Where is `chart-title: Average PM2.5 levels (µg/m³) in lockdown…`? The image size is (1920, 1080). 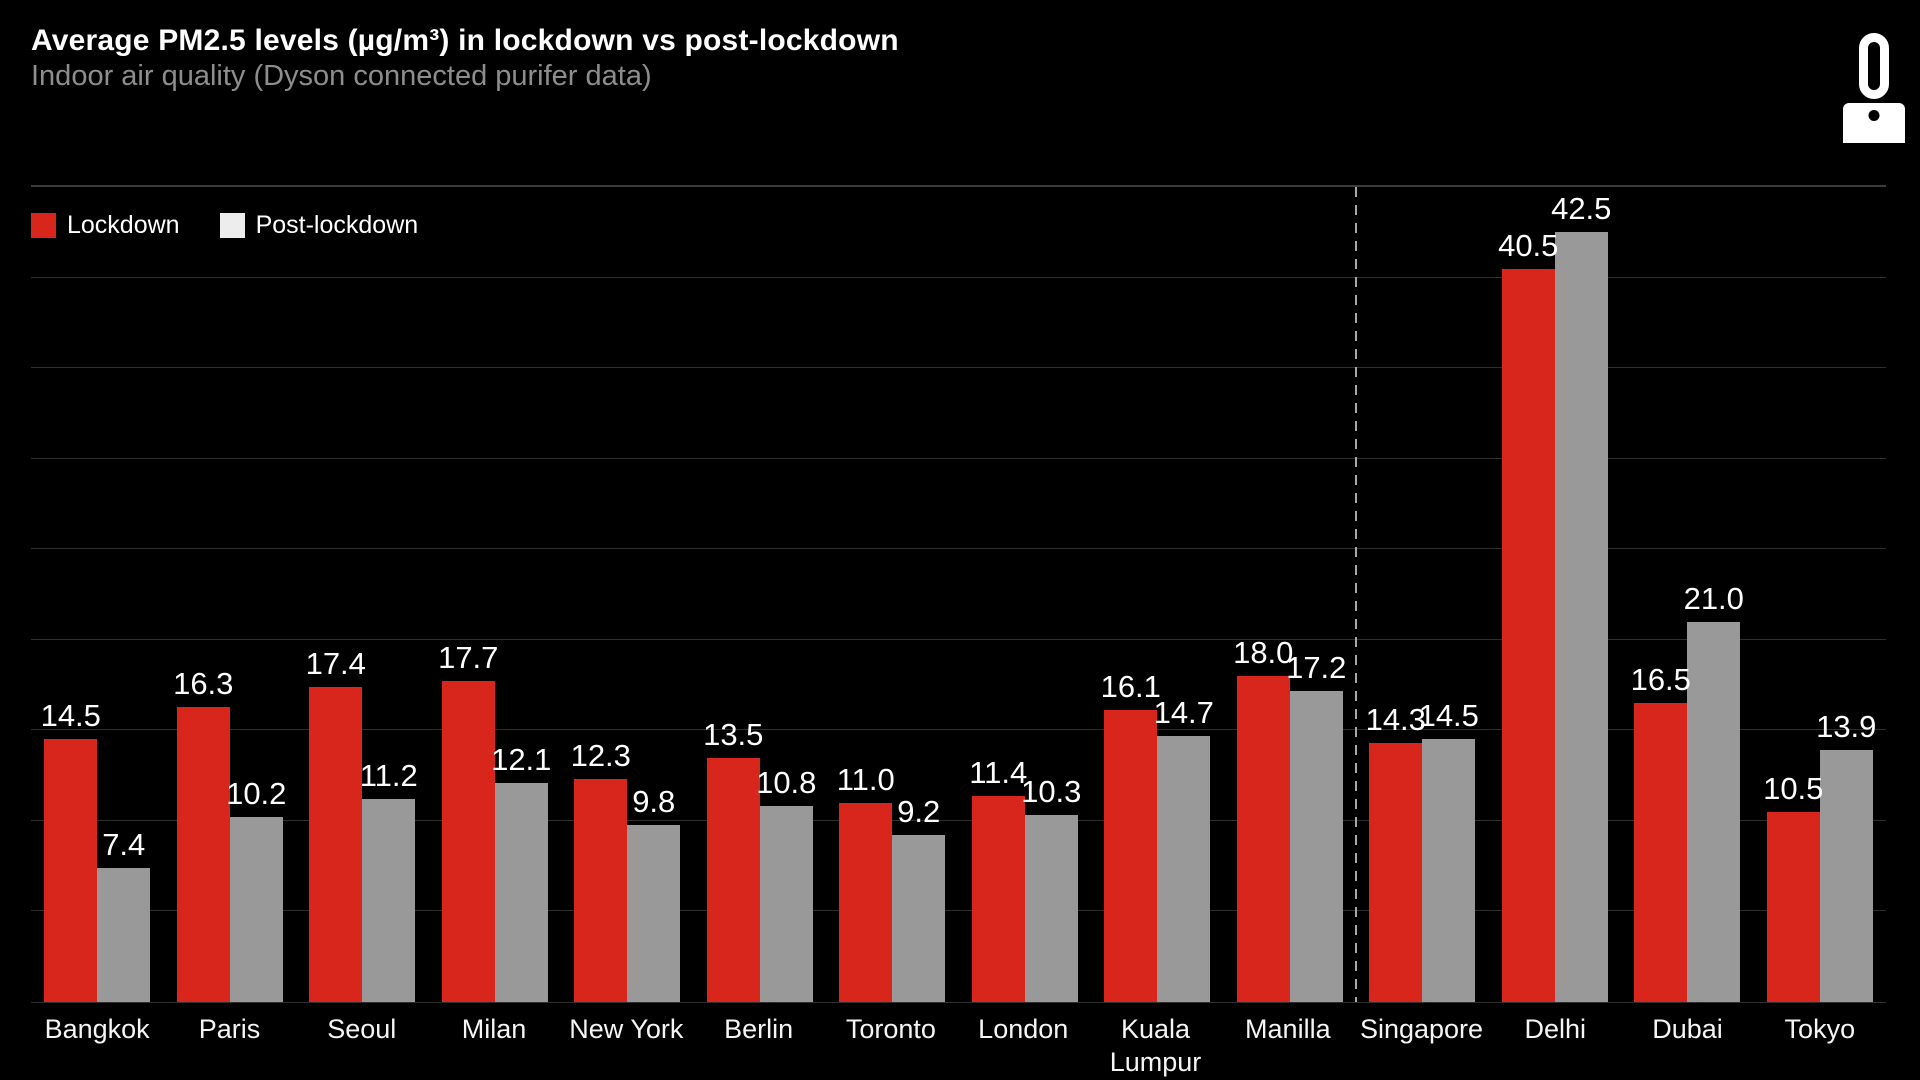
chart-title: Average PM2.5 levels (µg/m³) in lockdown… is located at coordinates (465, 40).